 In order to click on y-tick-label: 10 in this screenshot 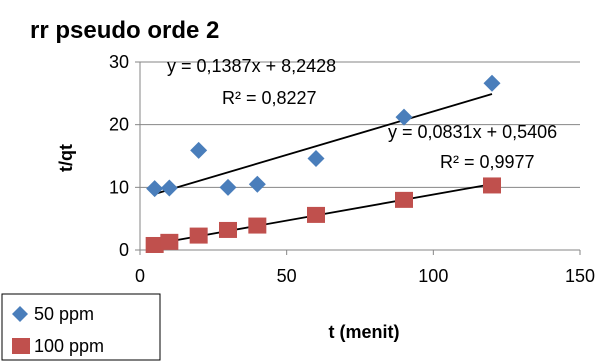, I will do `click(119, 187)`.